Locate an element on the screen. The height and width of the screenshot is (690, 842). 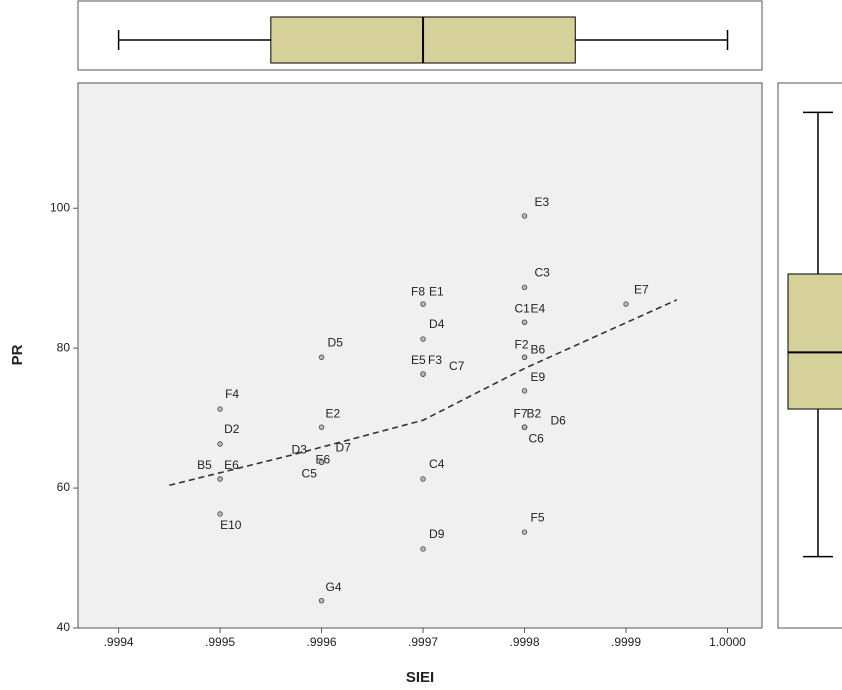
point-label: E1 is located at coordinates (436, 291).